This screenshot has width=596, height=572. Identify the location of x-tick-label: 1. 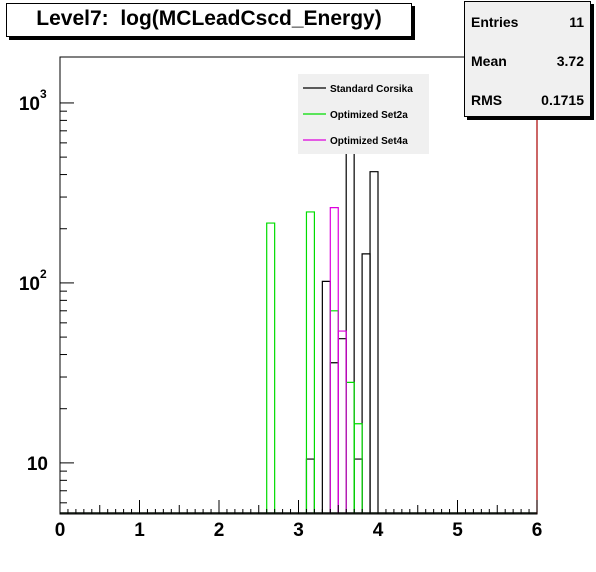
(139, 530).